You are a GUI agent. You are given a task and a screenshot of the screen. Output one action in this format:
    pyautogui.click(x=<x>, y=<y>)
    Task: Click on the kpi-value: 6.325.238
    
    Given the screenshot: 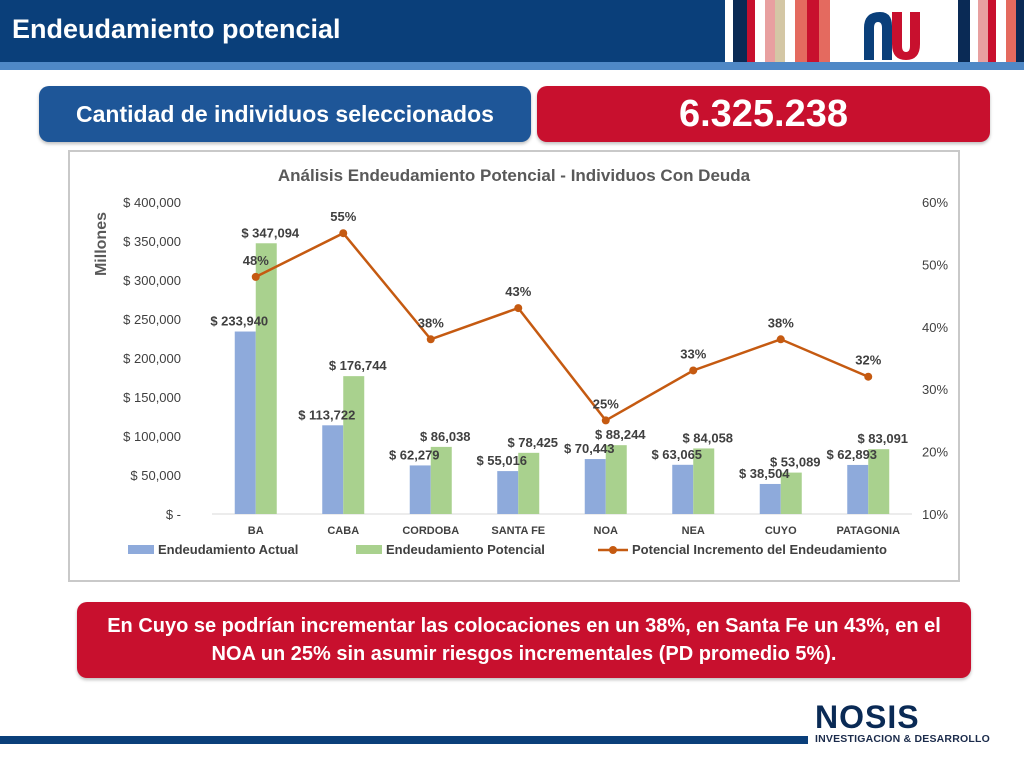 What is the action you would take?
    pyautogui.click(x=763, y=114)
    